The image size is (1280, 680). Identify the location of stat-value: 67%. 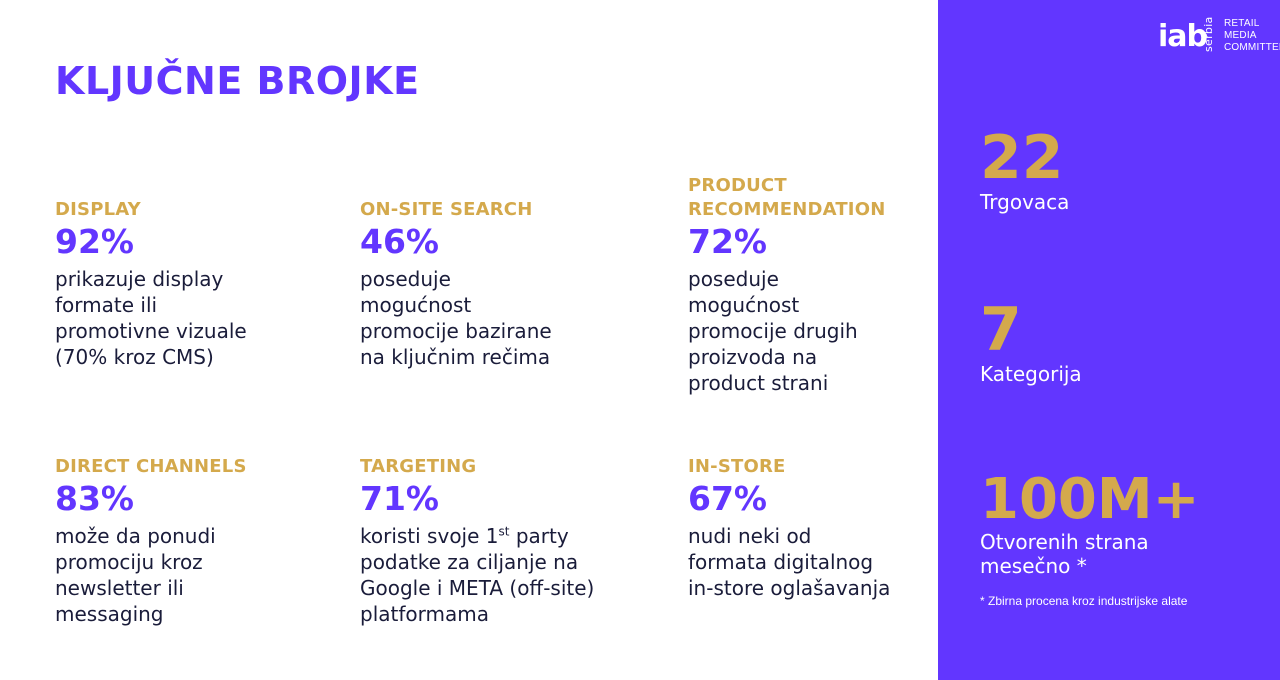
(727, 498).